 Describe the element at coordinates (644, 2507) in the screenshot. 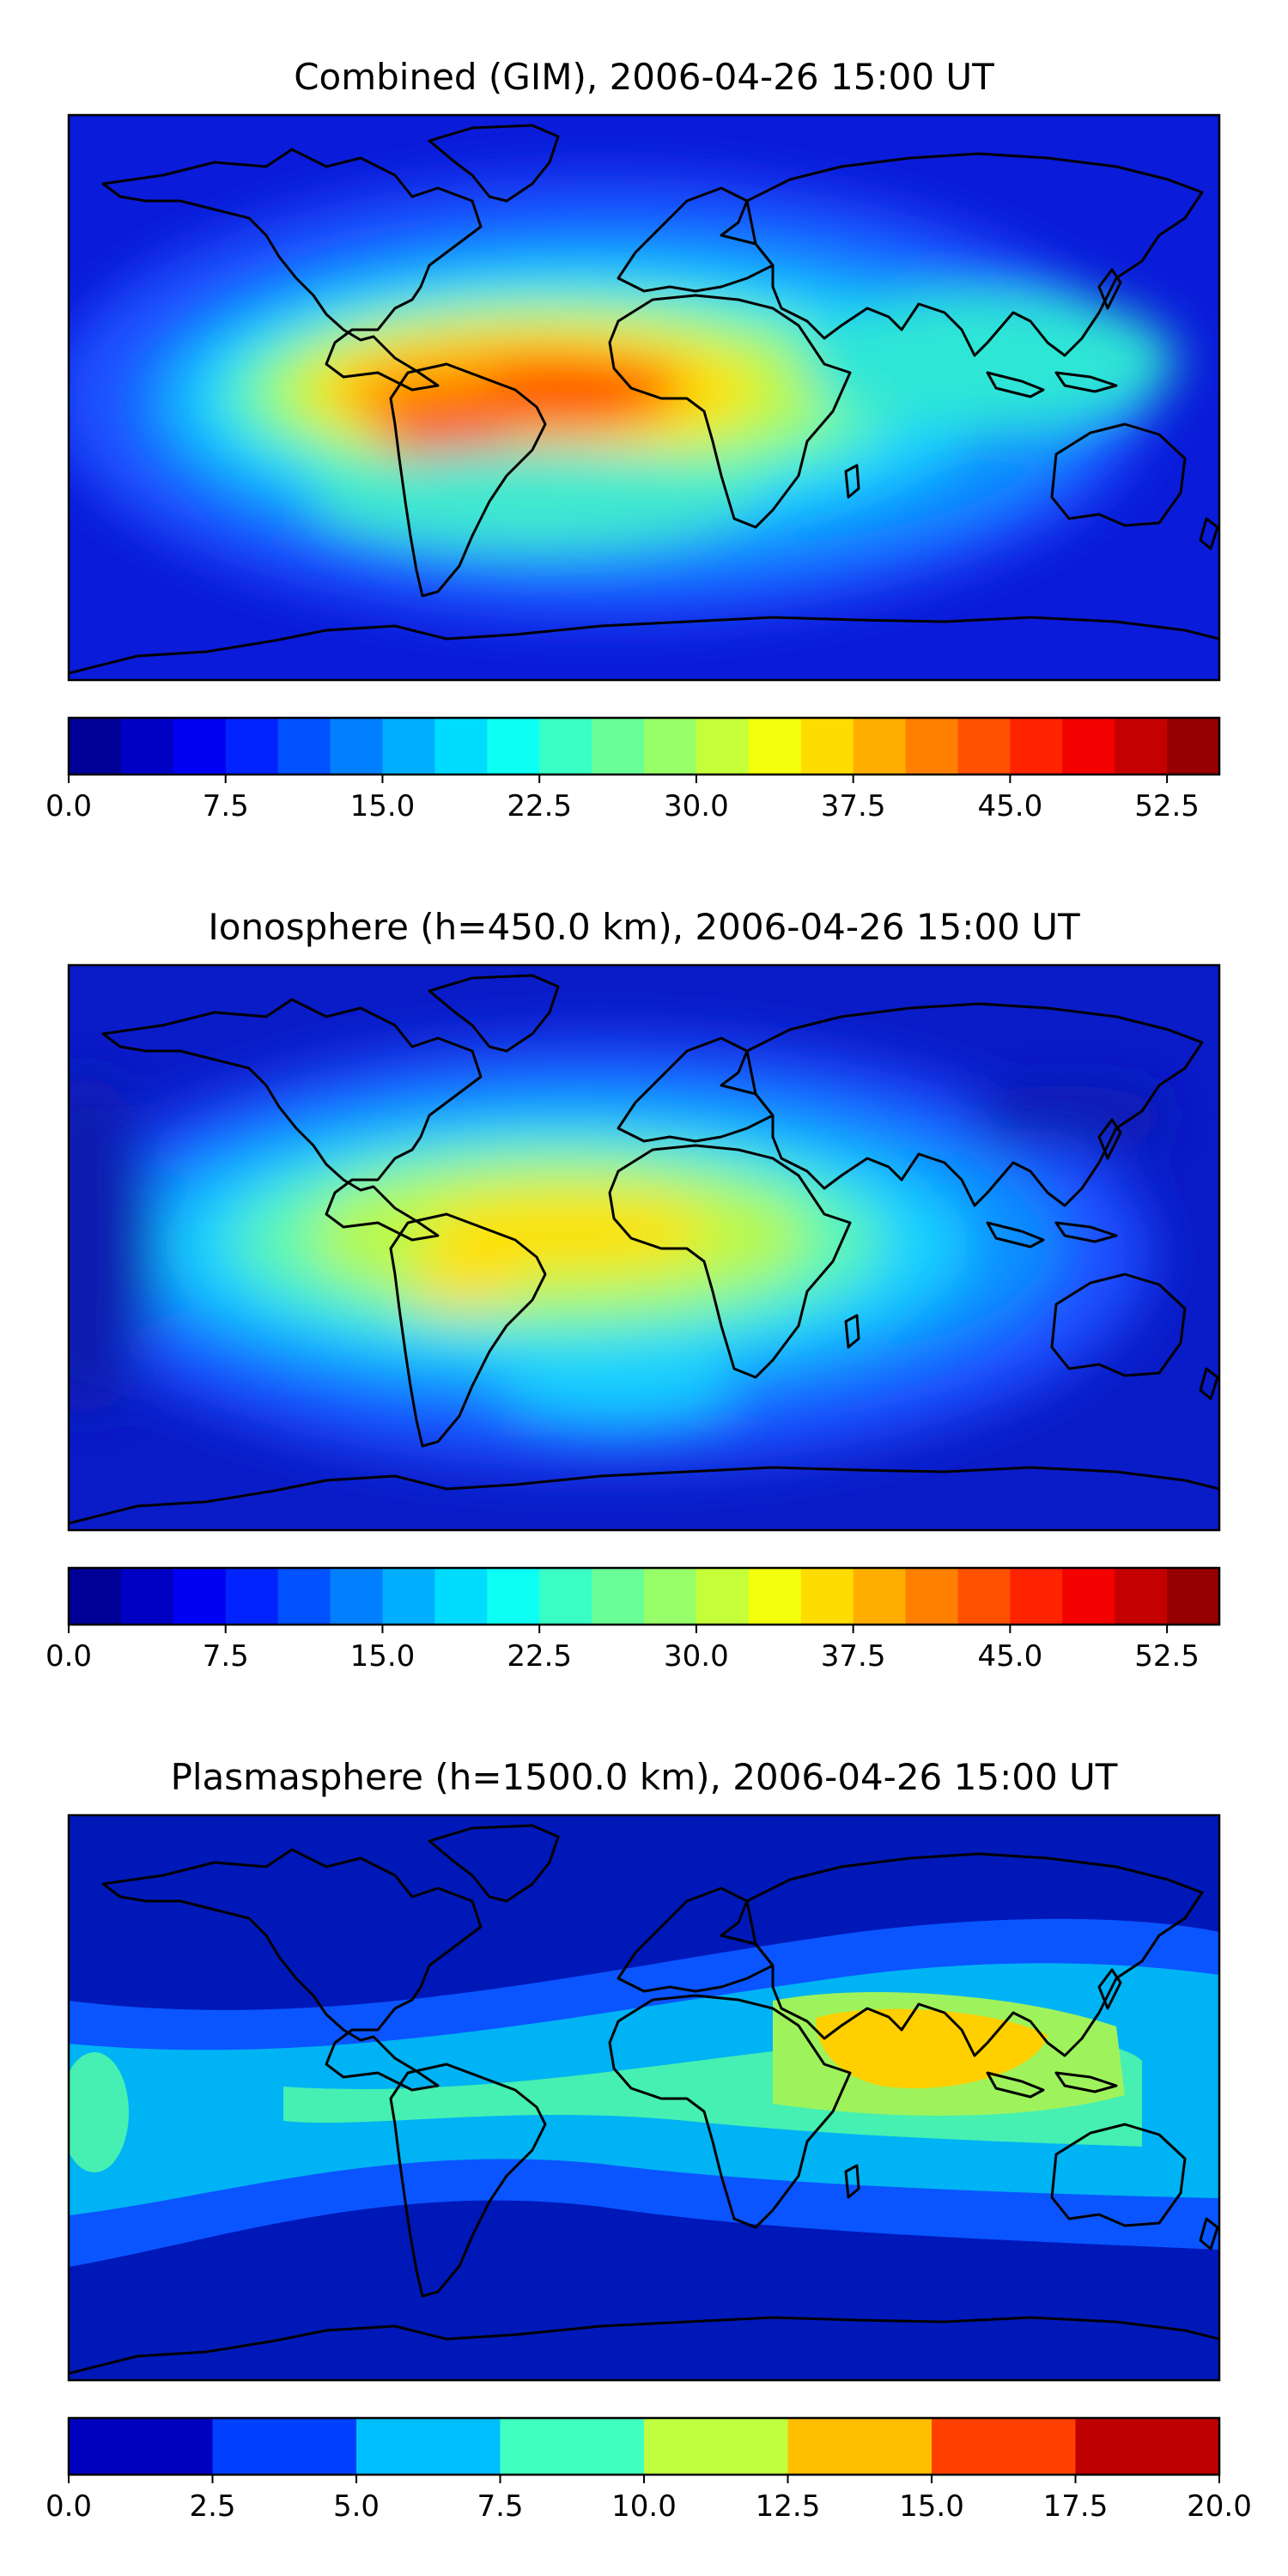

I see `colorbar-tick-label: 10.0` at that location.